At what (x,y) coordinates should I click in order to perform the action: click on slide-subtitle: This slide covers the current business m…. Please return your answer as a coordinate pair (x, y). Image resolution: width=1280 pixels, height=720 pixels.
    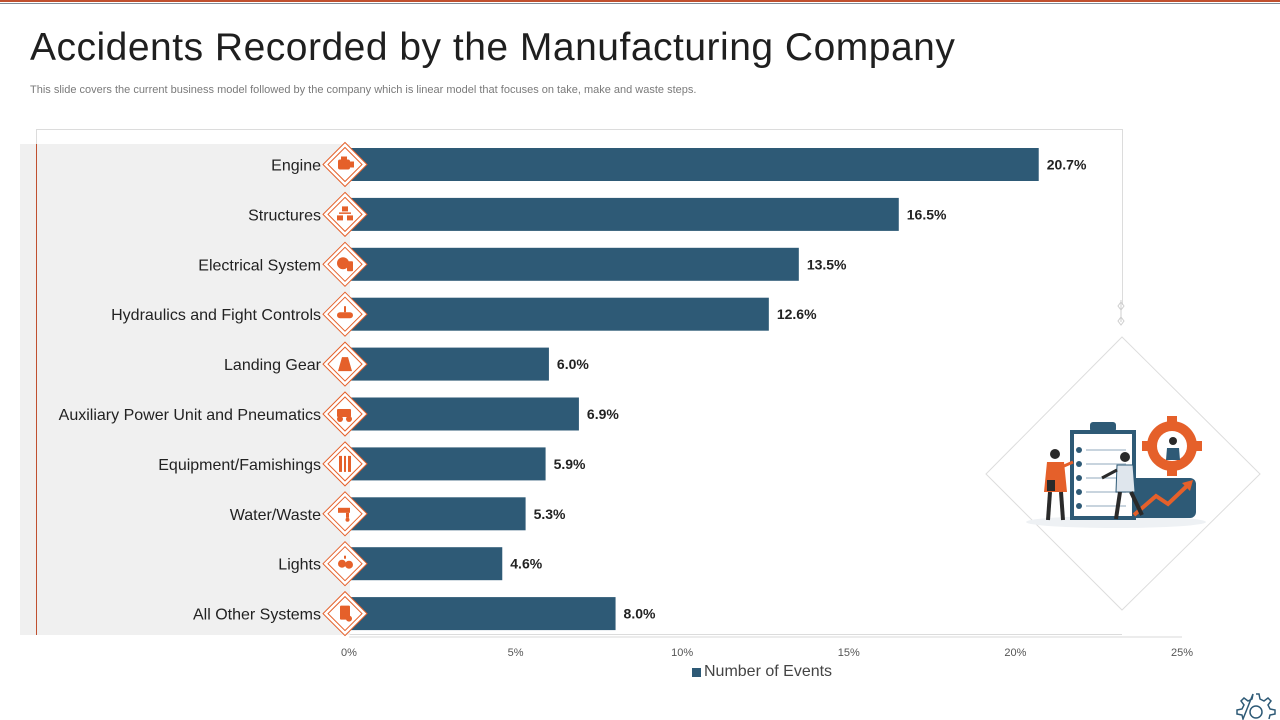
    Looking at the image, I should click on (363, 90).